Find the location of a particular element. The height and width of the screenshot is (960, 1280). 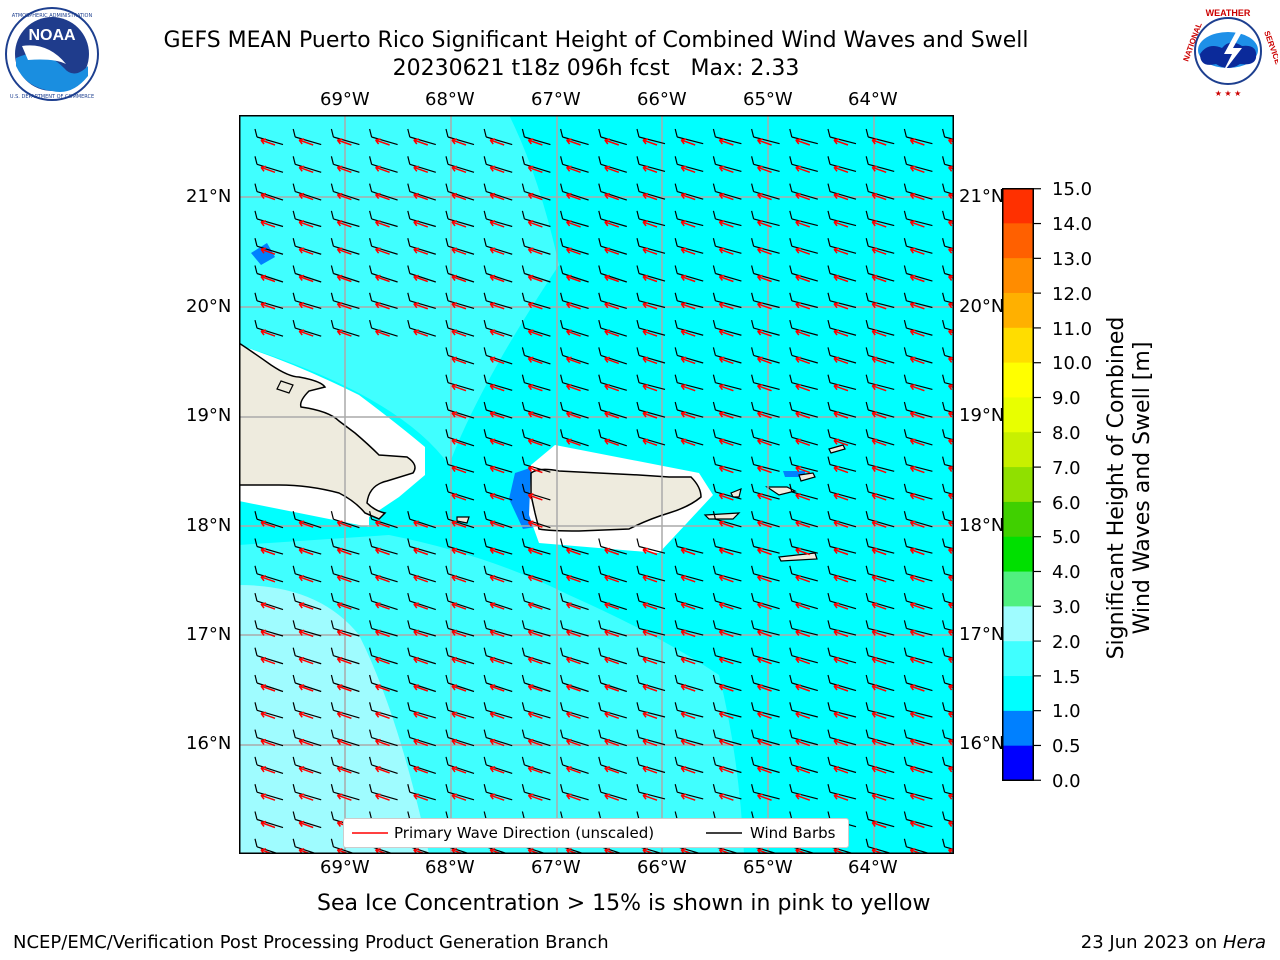

virgin-islands is located at coordinates (781, 491).